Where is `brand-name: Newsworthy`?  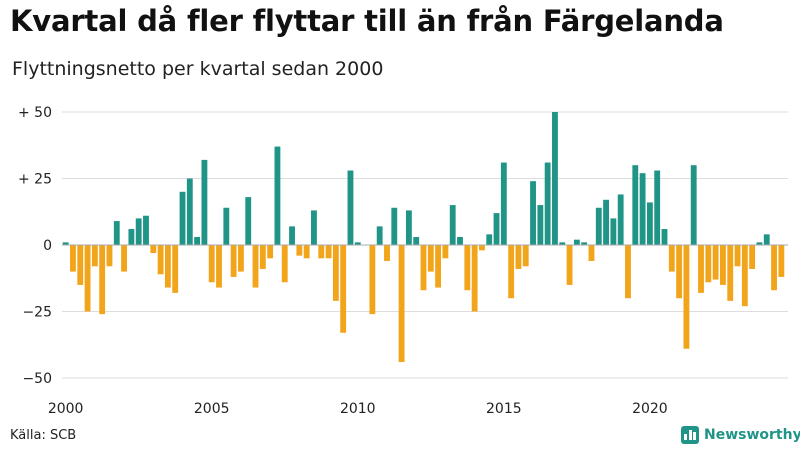
brand-name: Newsworthy is located at coordinates (752, 435).